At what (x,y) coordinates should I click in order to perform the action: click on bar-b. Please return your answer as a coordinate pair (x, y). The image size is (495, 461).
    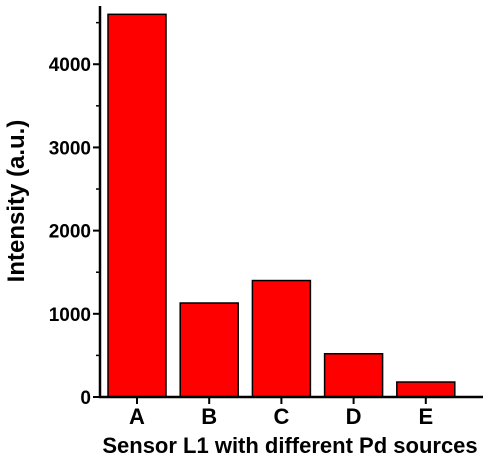
    Looking at the image, I should click on (209, 350).